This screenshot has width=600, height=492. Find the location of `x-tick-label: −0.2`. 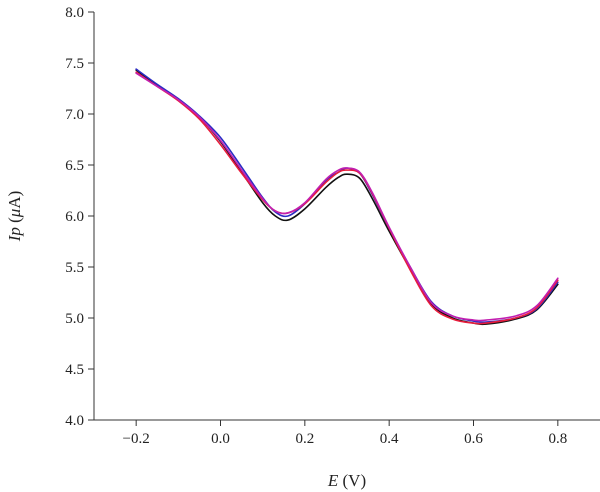

x-tick-label: −0.2 is located at coordinates (136, 439).